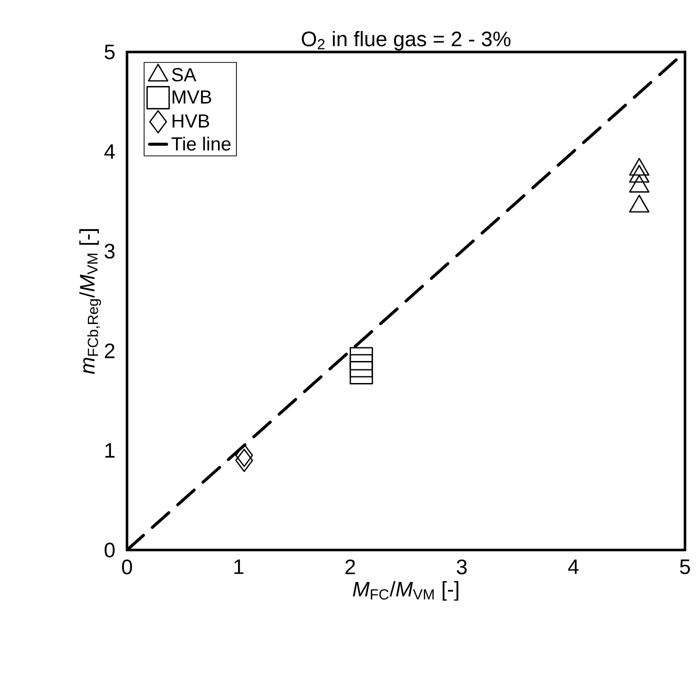  Describe the element at coordinates (350, 567) in the screenshot. I see `x-tick-label: 2` at that location.